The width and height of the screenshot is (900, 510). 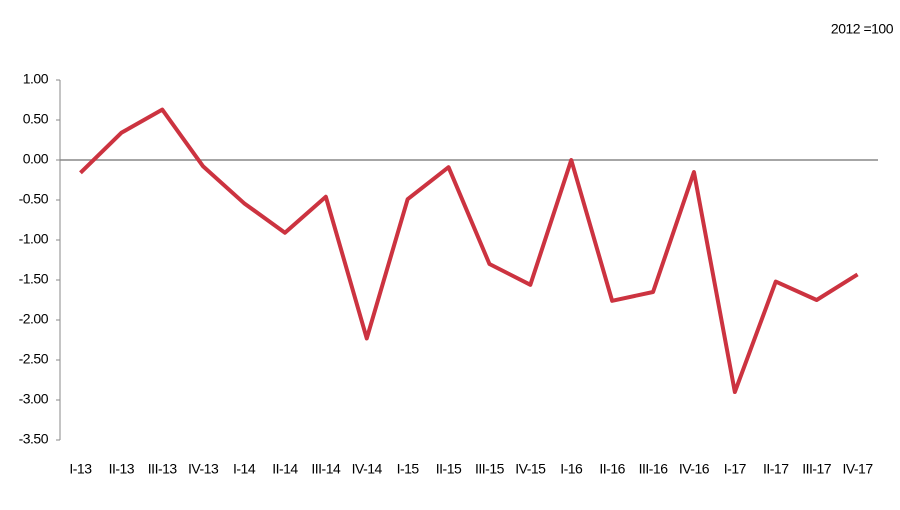 I want to click on x-tick-label: III-15, so click(x=490, y=469).